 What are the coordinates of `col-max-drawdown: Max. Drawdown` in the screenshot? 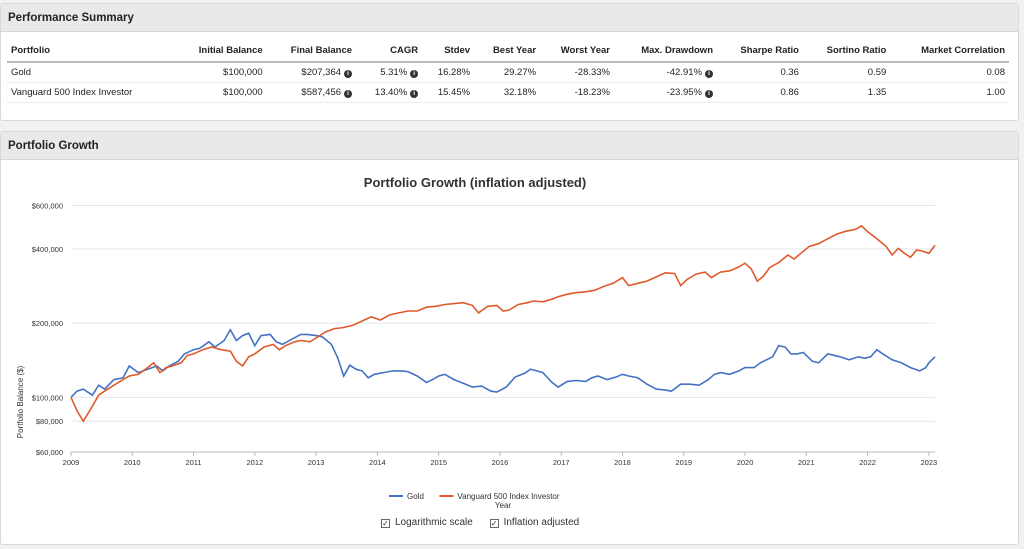 It's located at (665, 51).